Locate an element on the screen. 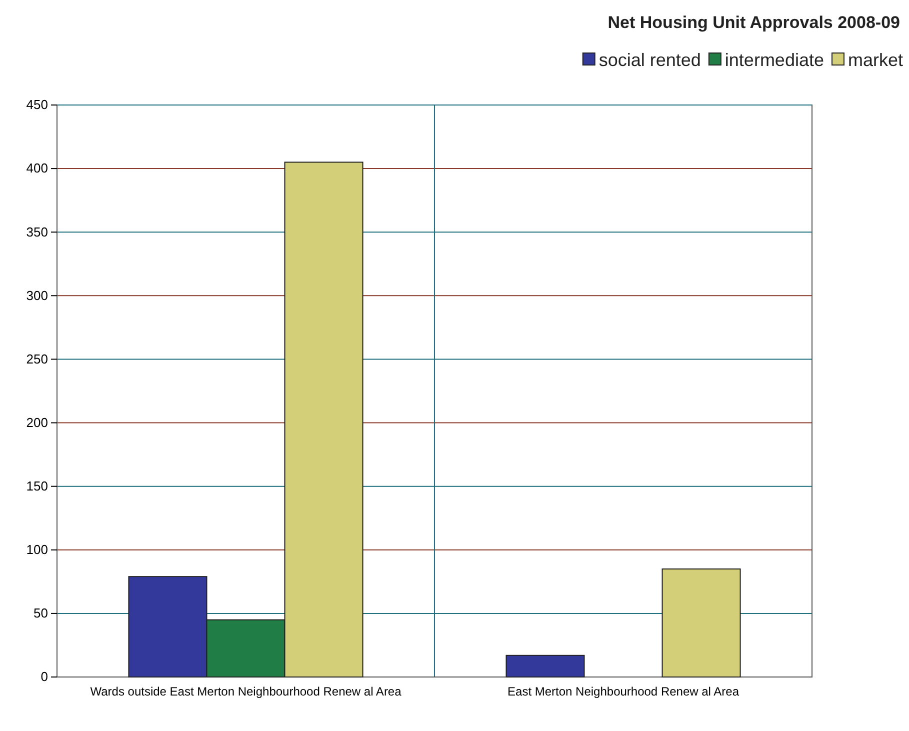 Image resolution: width=909 pixels, height=731 pixels. y-tick-label: 450 is located at coordinates (37, 104).